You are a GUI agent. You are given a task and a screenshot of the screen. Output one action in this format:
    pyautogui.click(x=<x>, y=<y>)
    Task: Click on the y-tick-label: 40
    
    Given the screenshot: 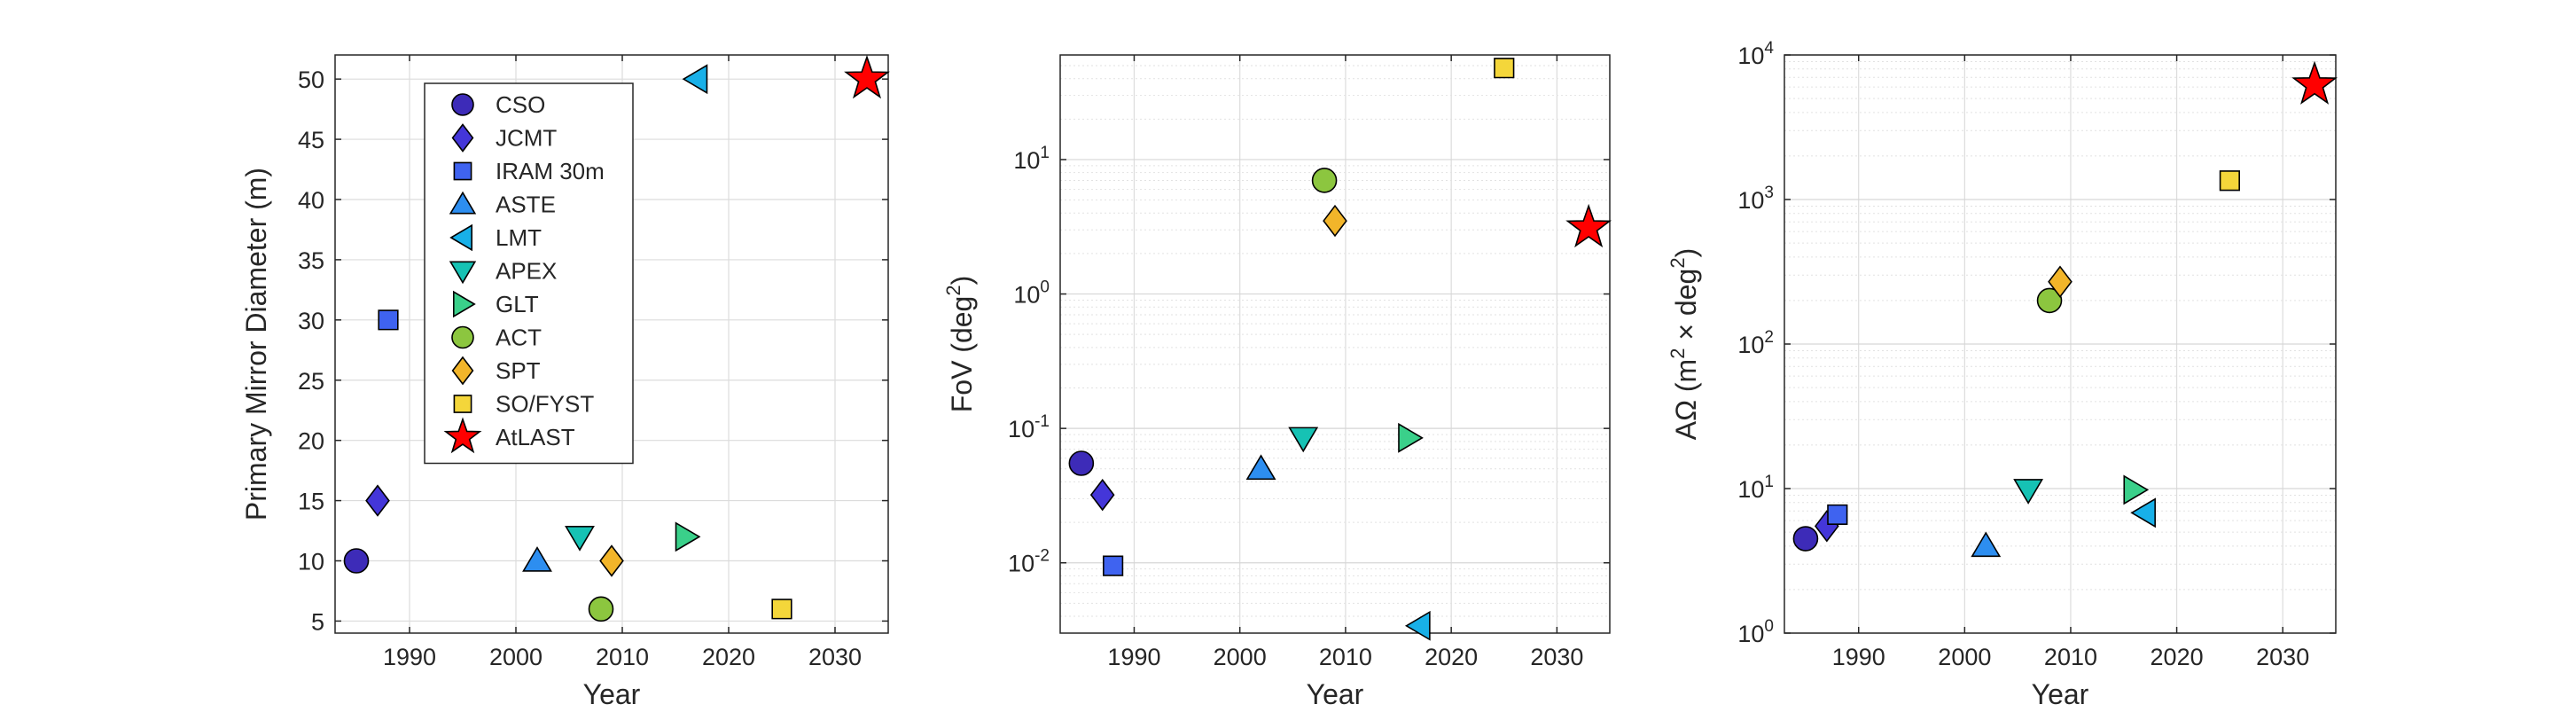 What is the action you would take?
    pyautogui.click(x=311, y=200)
    